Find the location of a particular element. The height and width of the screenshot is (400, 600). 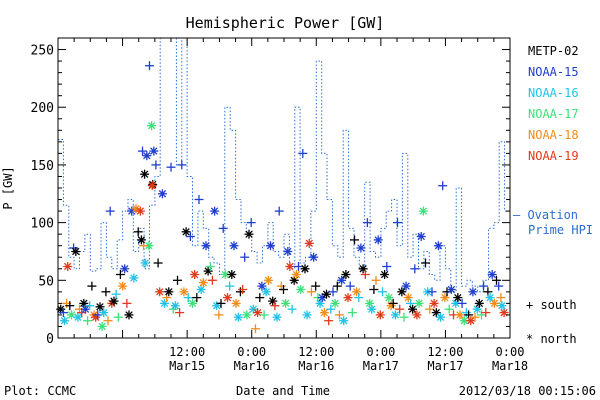

footer-credit: Plot: CCMC is located at coordinates (40, 391).